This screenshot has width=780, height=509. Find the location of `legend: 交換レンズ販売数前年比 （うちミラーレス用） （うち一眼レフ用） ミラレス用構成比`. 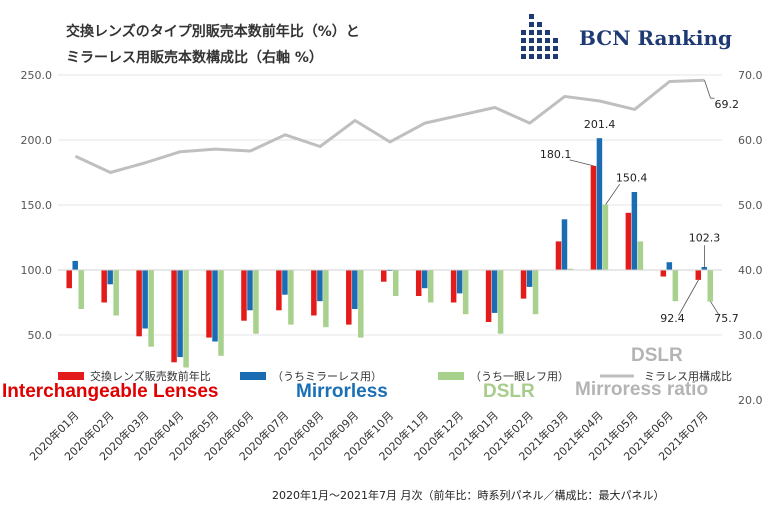

legend: 交換レンズ販売数前年比 （うちミラーレス用） （うち一眼レフ用） ミラレス用構成比 is located at coordinates (395, 376).